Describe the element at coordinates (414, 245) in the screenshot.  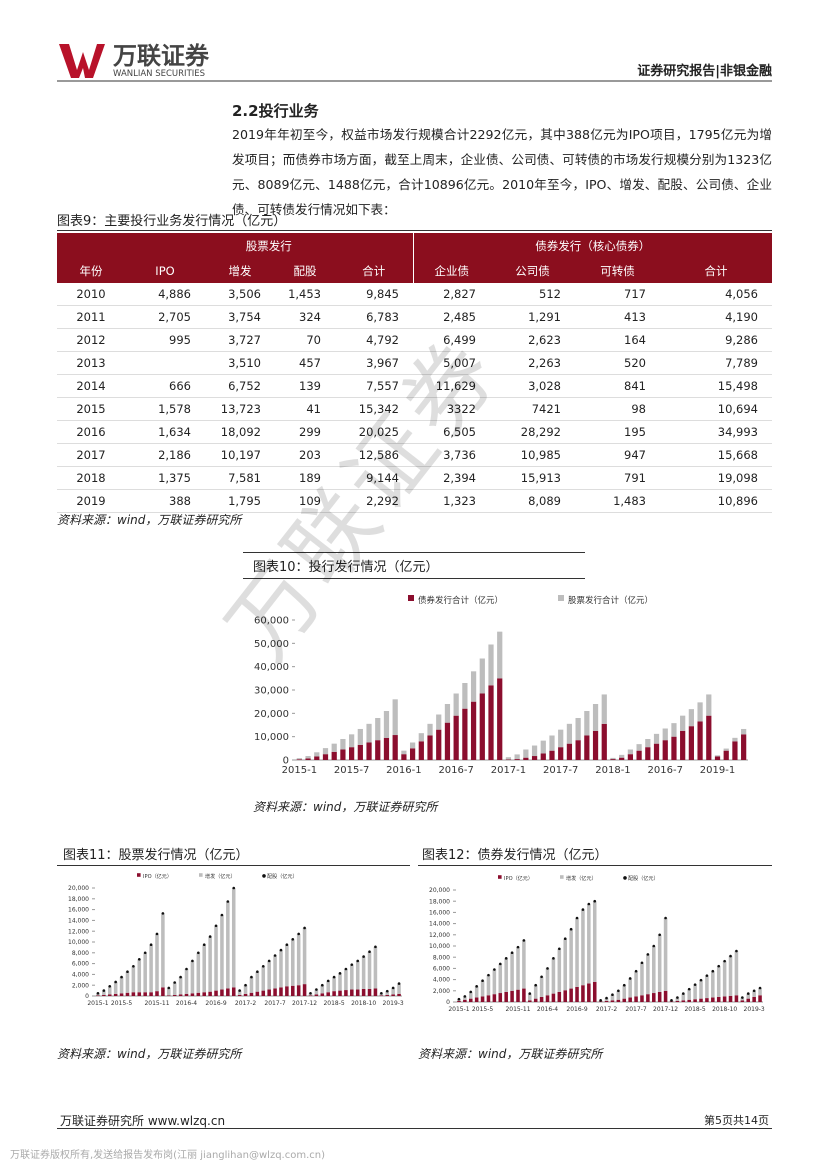
I see `header-row: 股票发行 债券发行（核心债券）` at that location.